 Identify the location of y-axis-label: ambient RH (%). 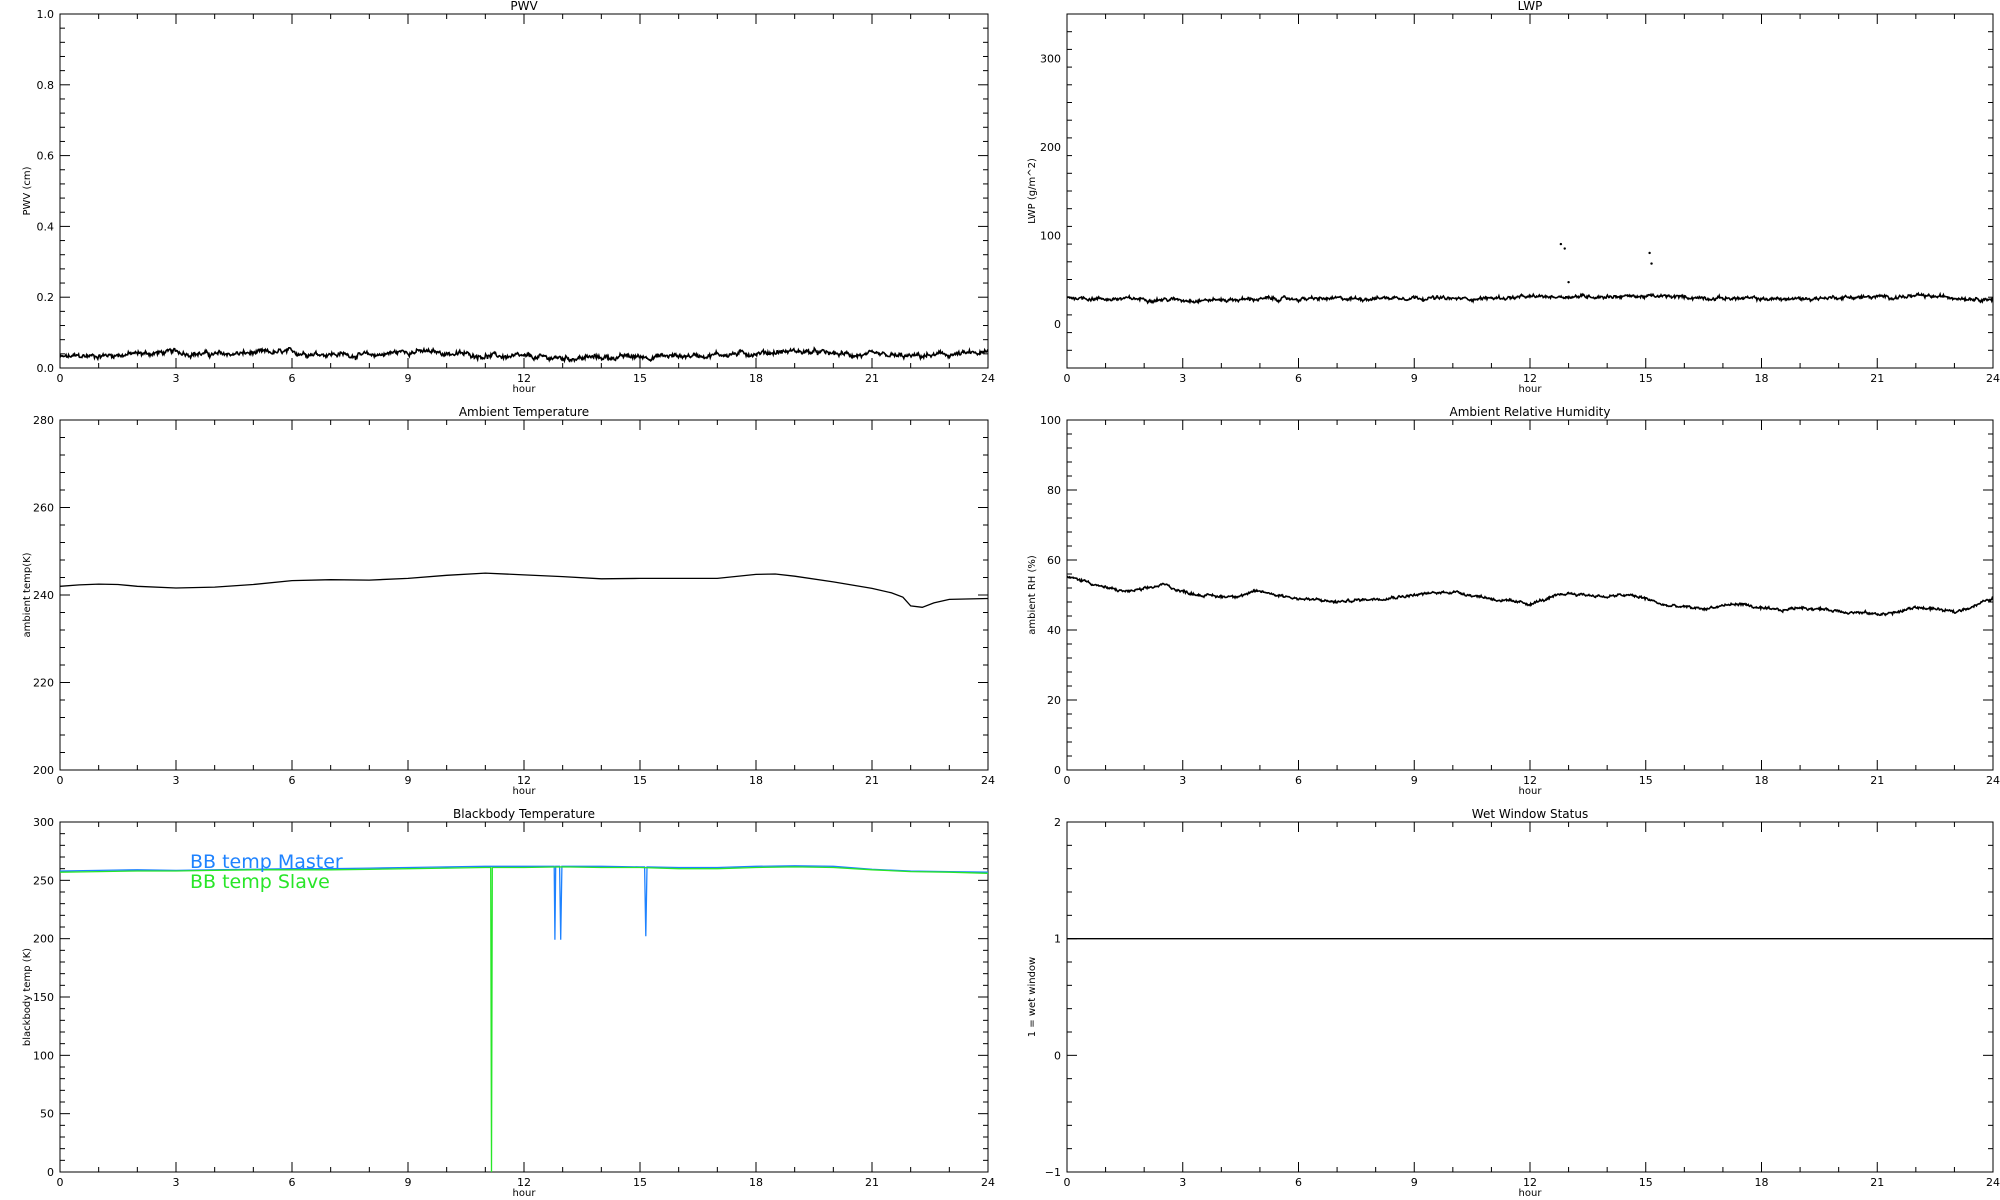
(1032, 595).